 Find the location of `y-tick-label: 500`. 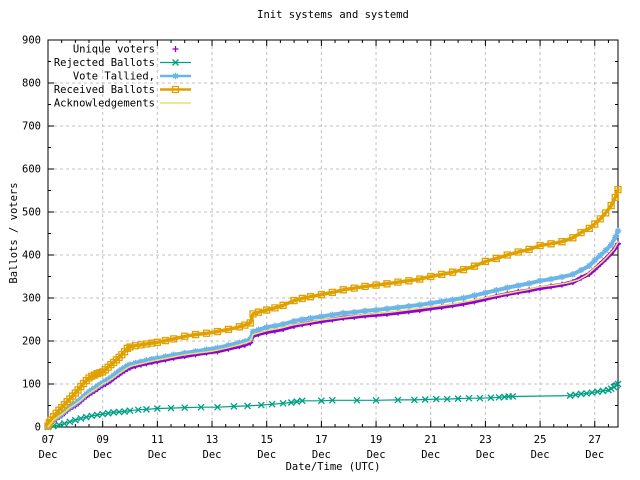

y-tick-label: 500 is located at coordinates (31, 213).